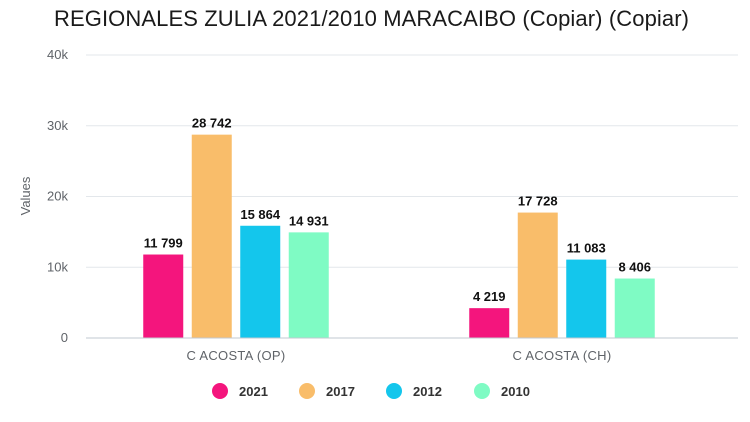 This screenshot has height=422, width=750. Describe the element at coordinates (57, 125) in the screenshot. I see `y-tick-label: 30k` at that location.